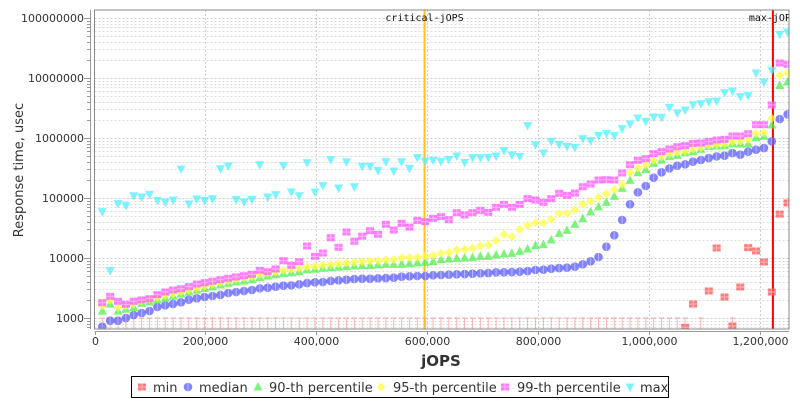  What do you see at coordinates (165, 388) in the screenshot?
I see `legend-label: min` at bounding box center [165, 388].